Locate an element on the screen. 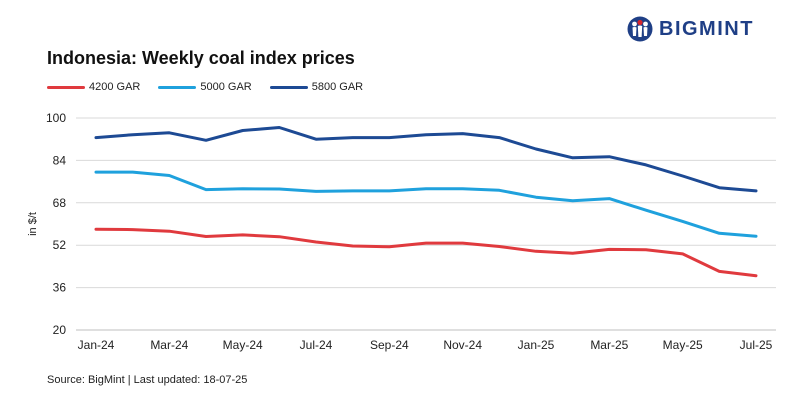  x-tick-label: Jan-25 is located at coordinates (536, 345).